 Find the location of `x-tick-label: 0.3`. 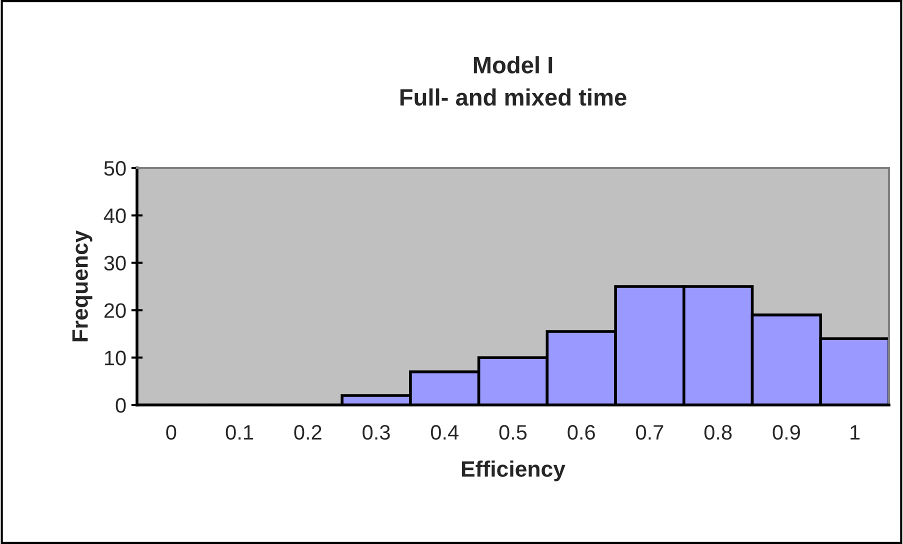

x-tick-label: 0.3 is located at coordinates (376, 432).